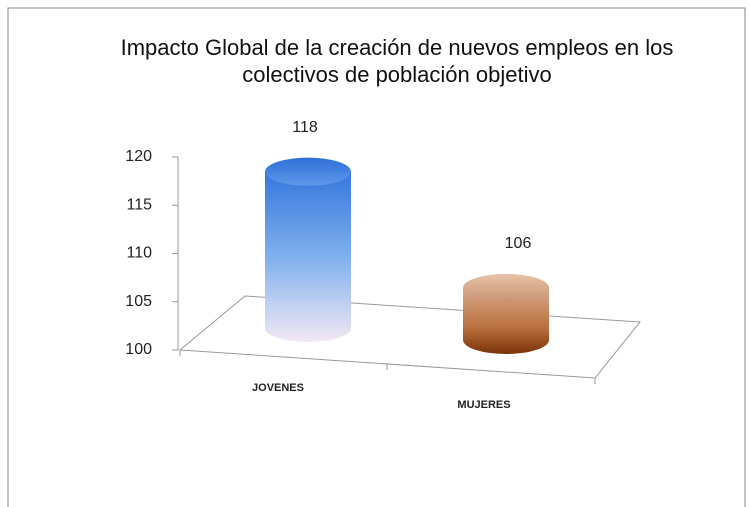 The width and height of the screenshot is (749, 507). What do you see at coordinates (278, 388) in the screenshot?
I see `x-tick-label: JOVENES` at bounding box center [278, 388].